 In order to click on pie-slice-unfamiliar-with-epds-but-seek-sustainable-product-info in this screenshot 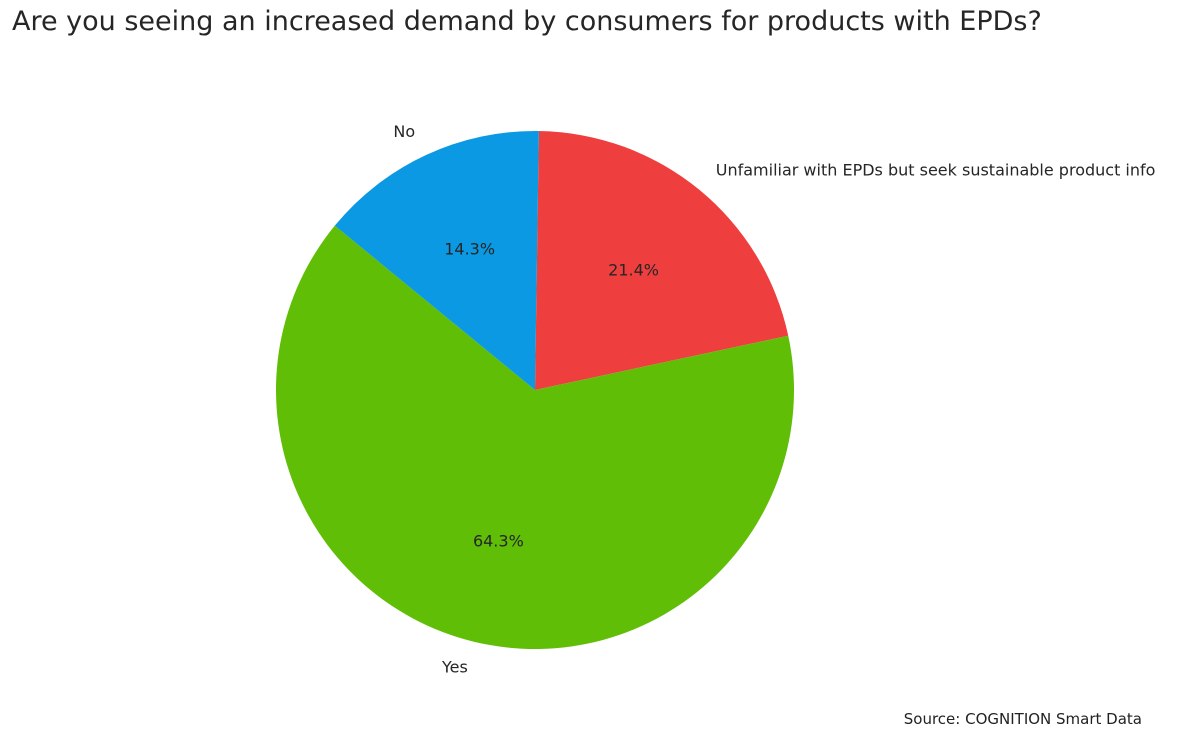, I will do `click(662, 260)`.